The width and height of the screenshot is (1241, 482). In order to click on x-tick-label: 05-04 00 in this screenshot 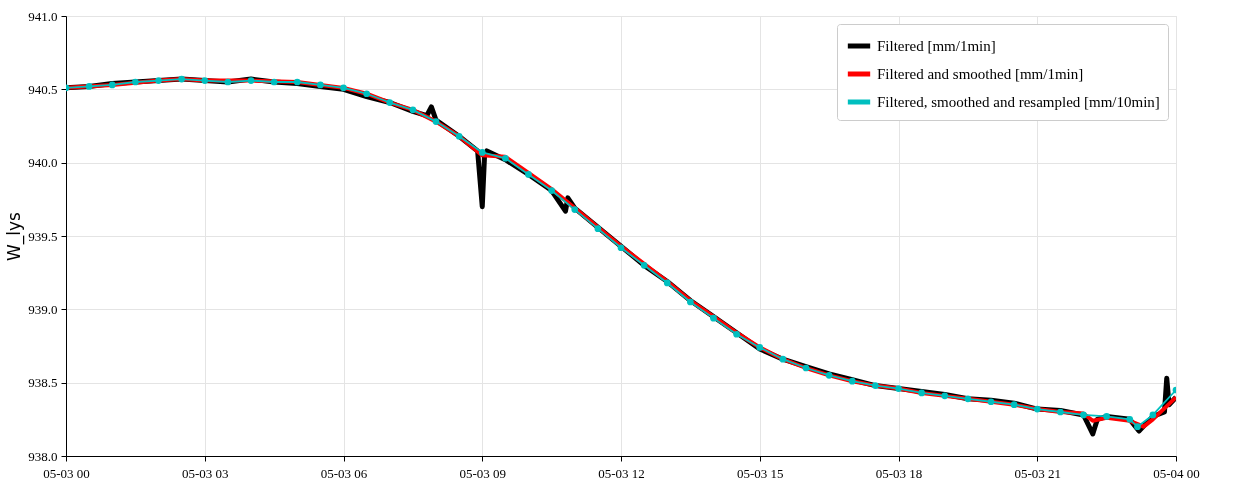, I will do `click(1176, 473)`.